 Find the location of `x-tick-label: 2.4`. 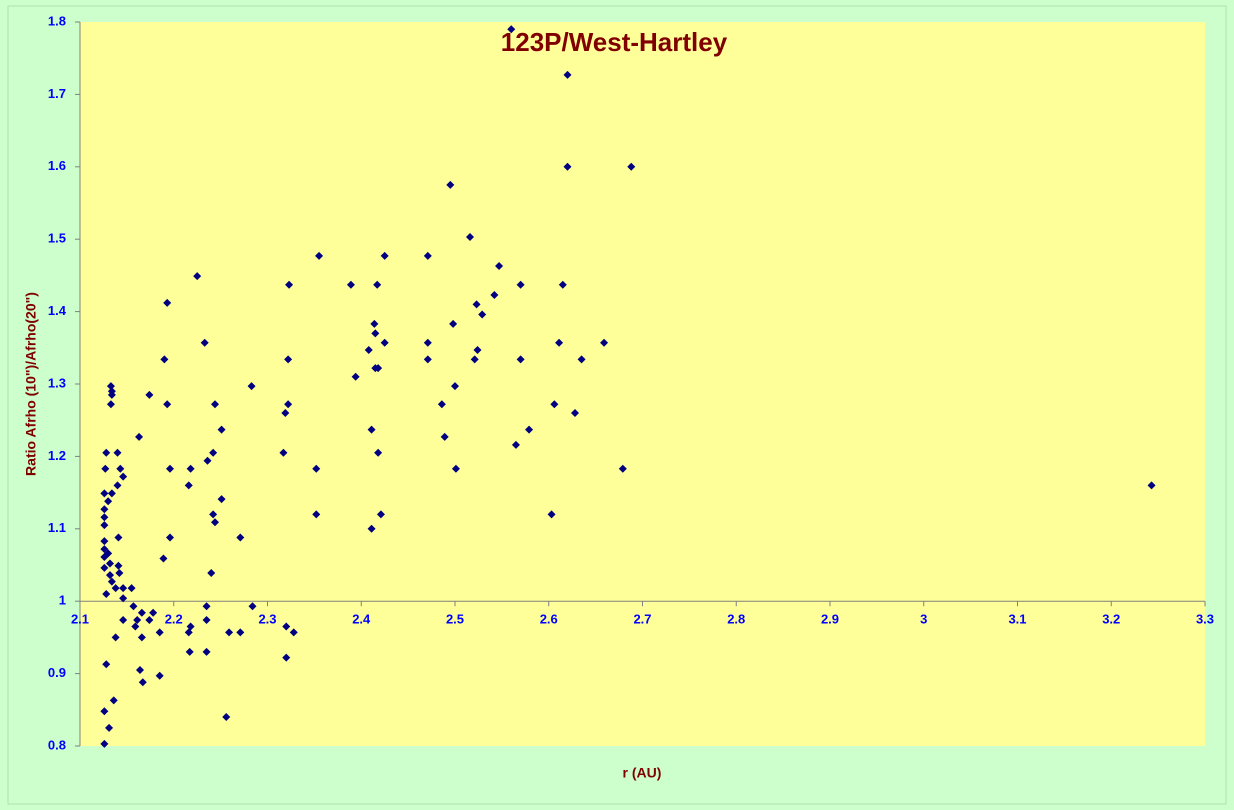

x-tick-label: 2.4 is located at coordinates (361, 619).